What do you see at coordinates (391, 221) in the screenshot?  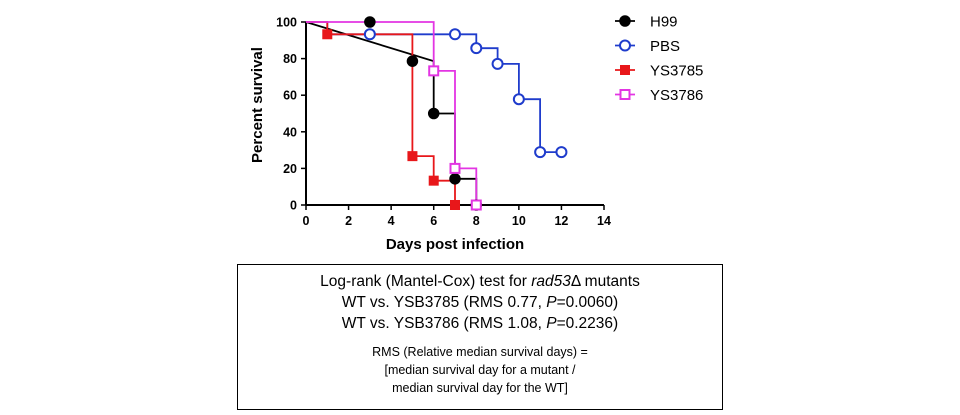 I see `x-tick-label: 4` at bounding box center [391, 221].